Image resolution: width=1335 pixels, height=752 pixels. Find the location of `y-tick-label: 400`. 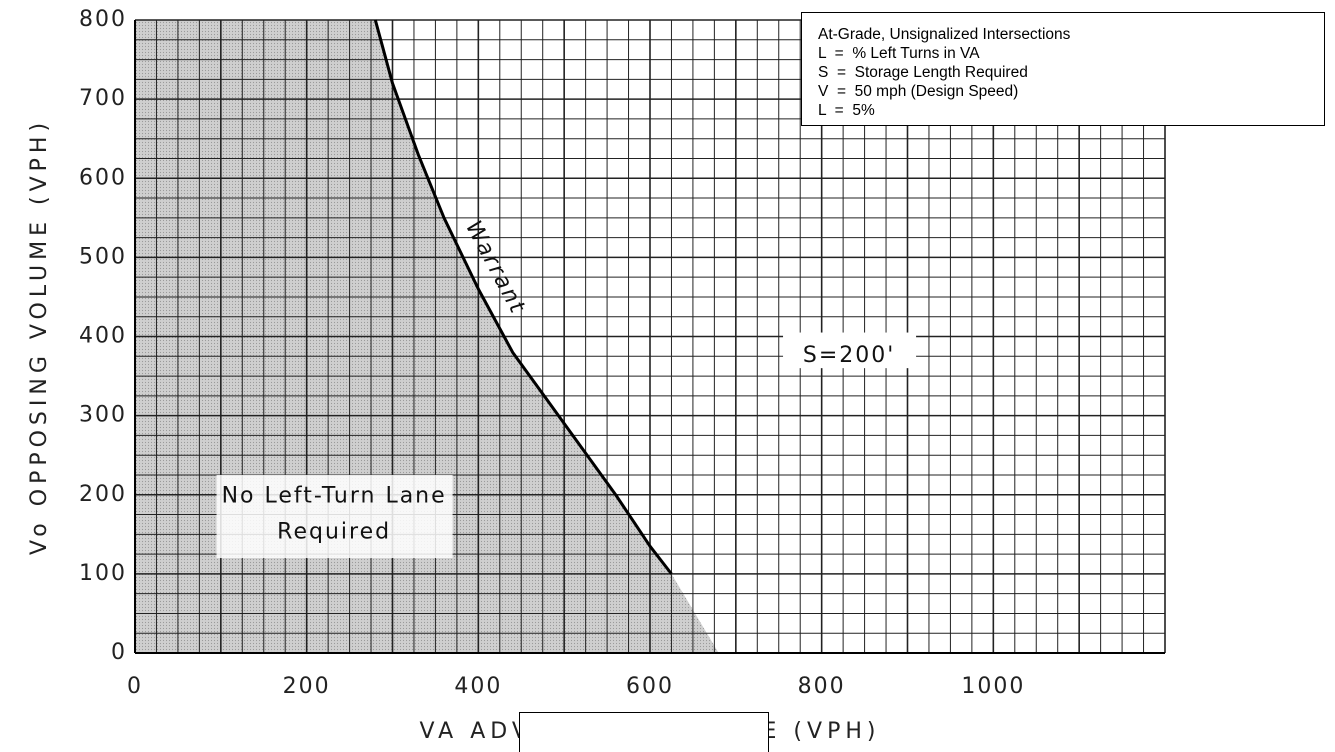

y-tick-label: 400 is located at coordinates (103, 336).